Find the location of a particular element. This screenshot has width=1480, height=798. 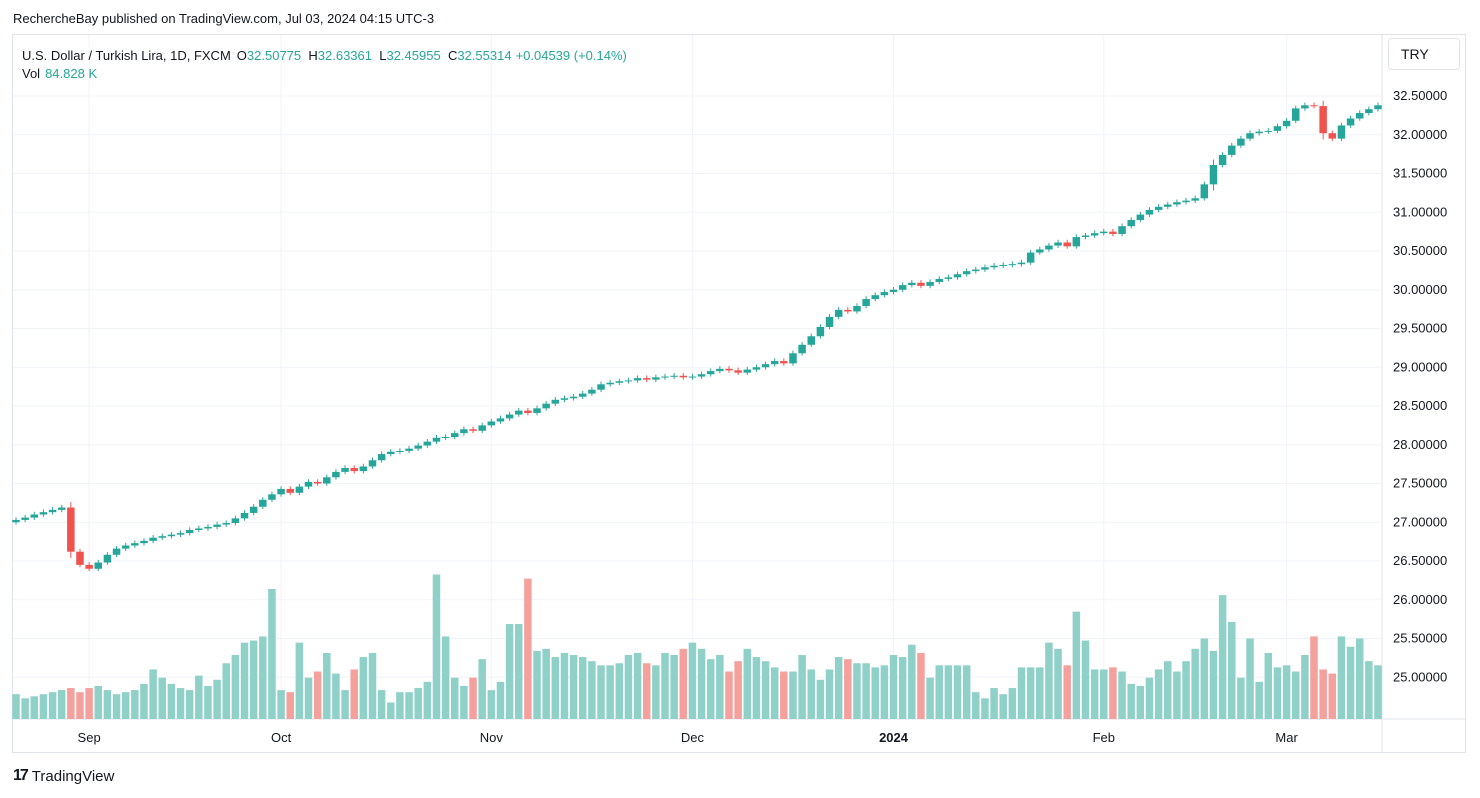

price-tick-label: 32.50000 is located at coordinates (1420, 95).